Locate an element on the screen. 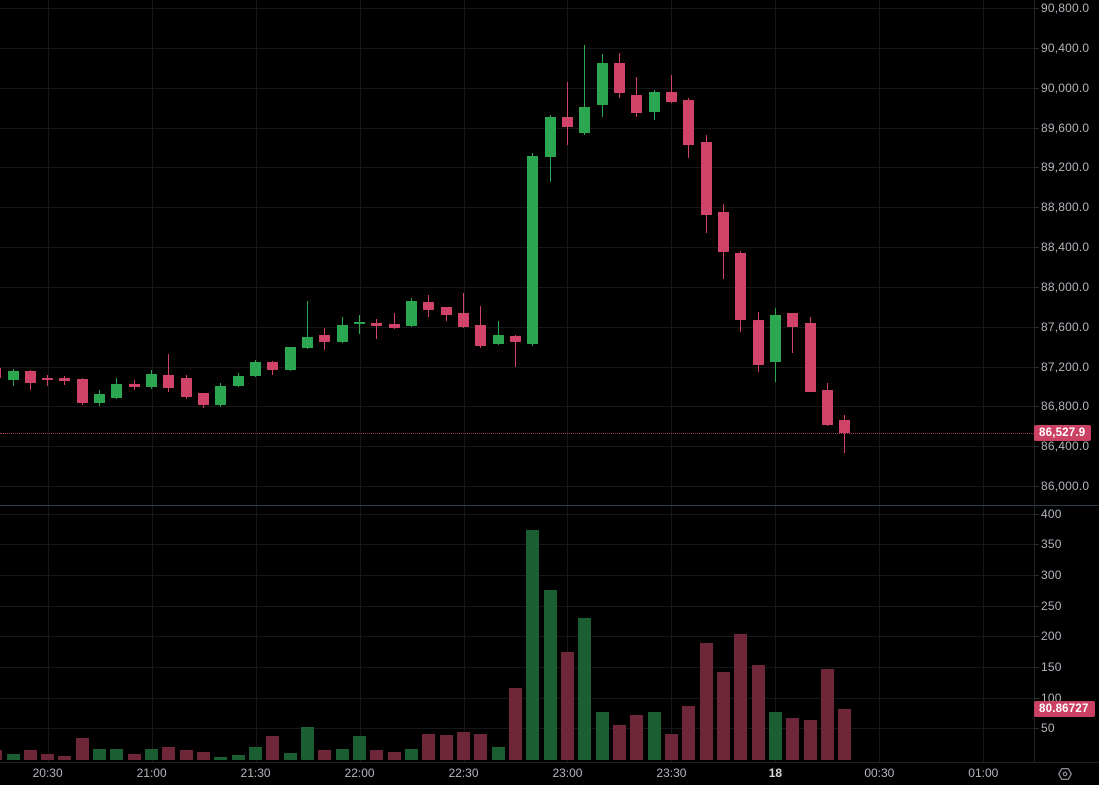  time-axis-label: 22:00 is located at coordinates (359, 773).